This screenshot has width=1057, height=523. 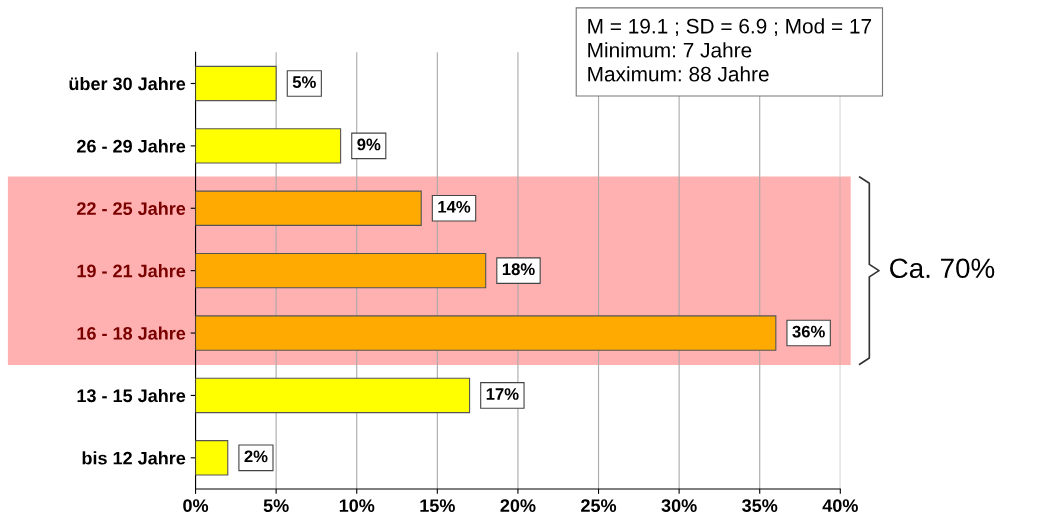 What do you see at coordinates (730, 50) in the screenshot?
I see `annotation: M = 19.1 ; SD = 6.9 ; Mod = 17 Minimum: 7 Jahre Maximum: 88 Jahre` at bounding box center [730, 50].